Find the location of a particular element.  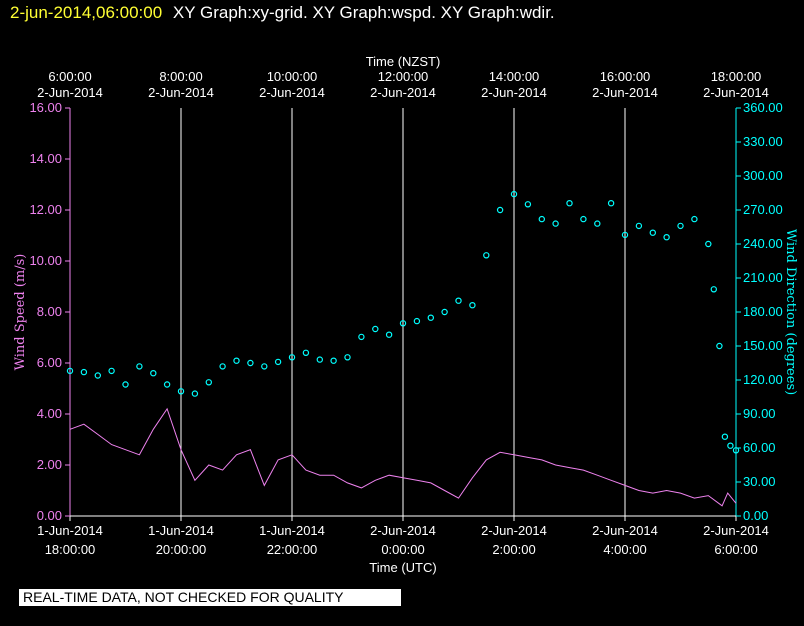

bottom-tick-time: 0:00:00 is located at coordinates (402, 549).